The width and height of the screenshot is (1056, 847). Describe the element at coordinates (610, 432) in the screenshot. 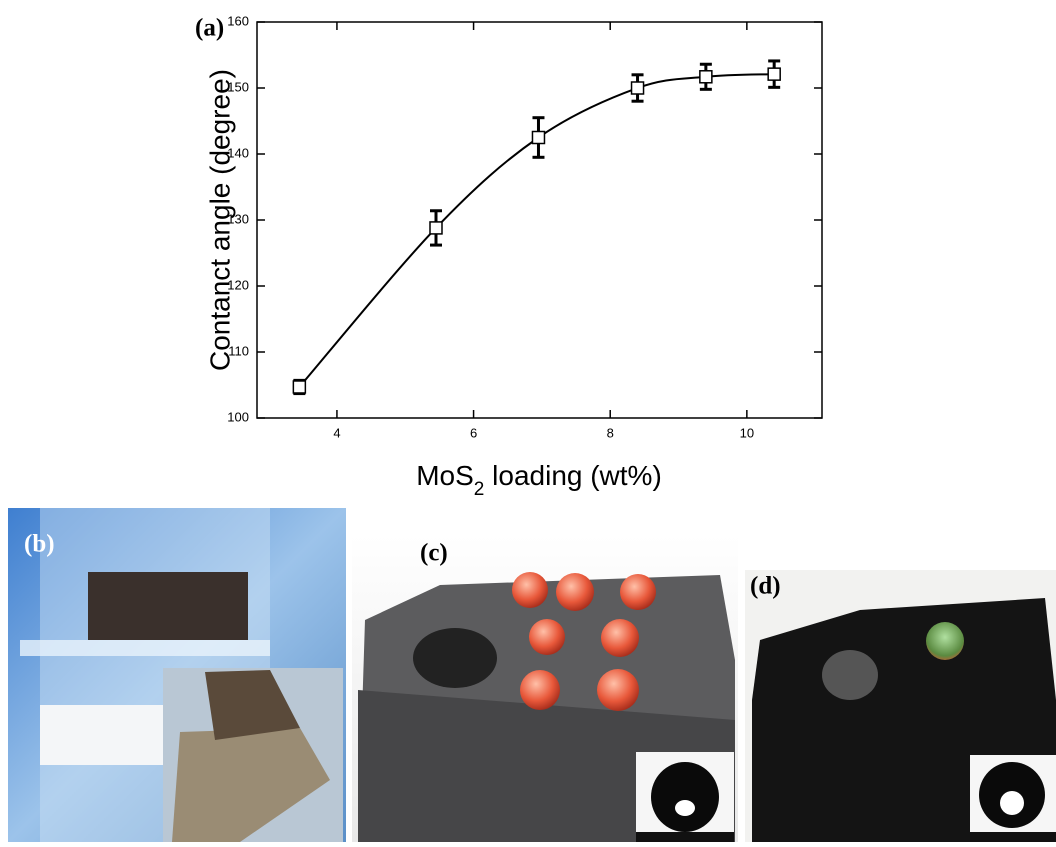

I see `x-tick-label: 8` at that location.